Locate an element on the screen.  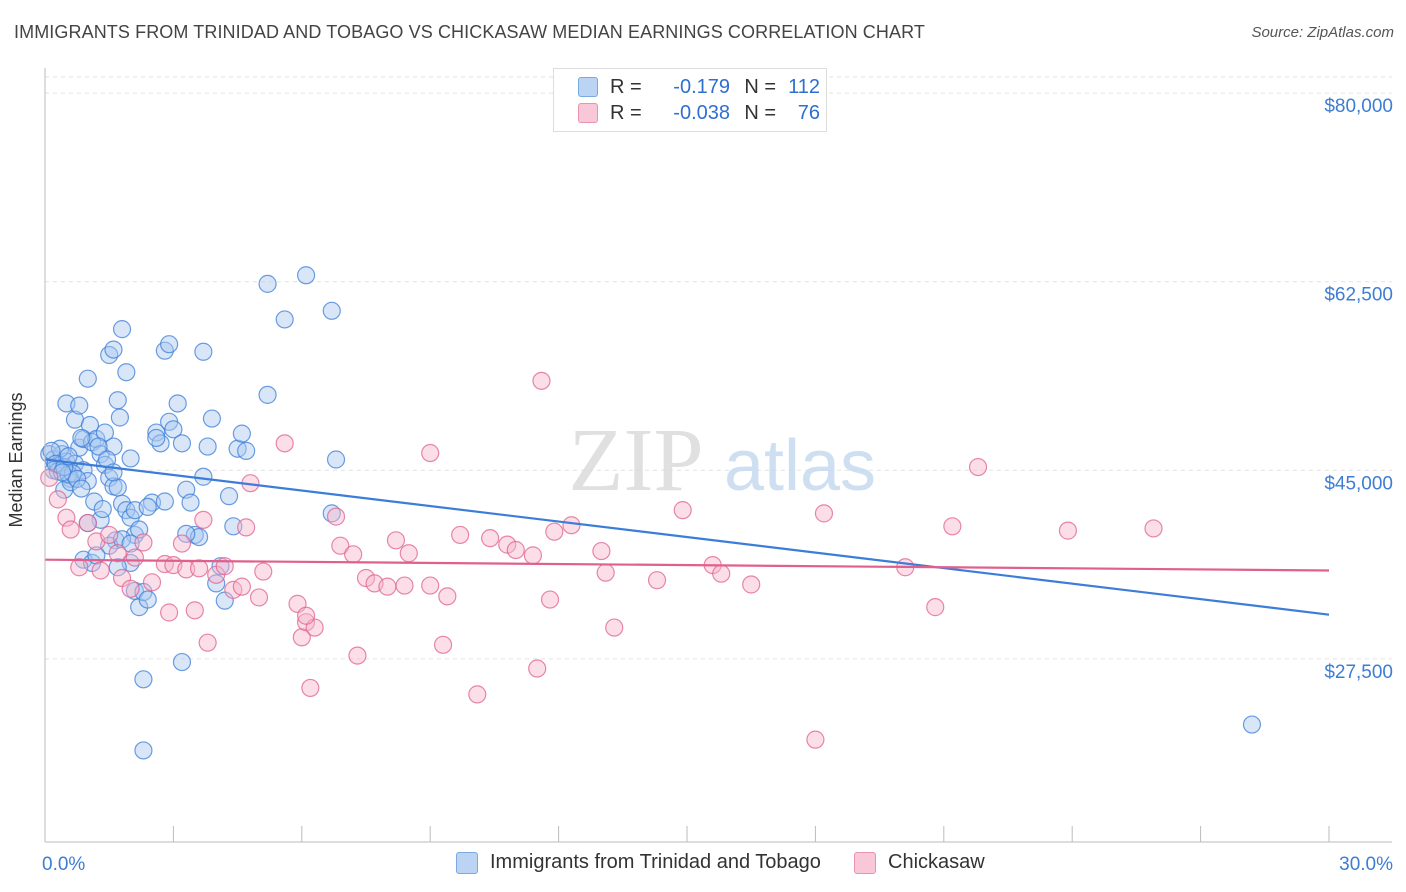
stat-row-series-1: R = -0.179 N = 112 is located at coordinates (699, 87).